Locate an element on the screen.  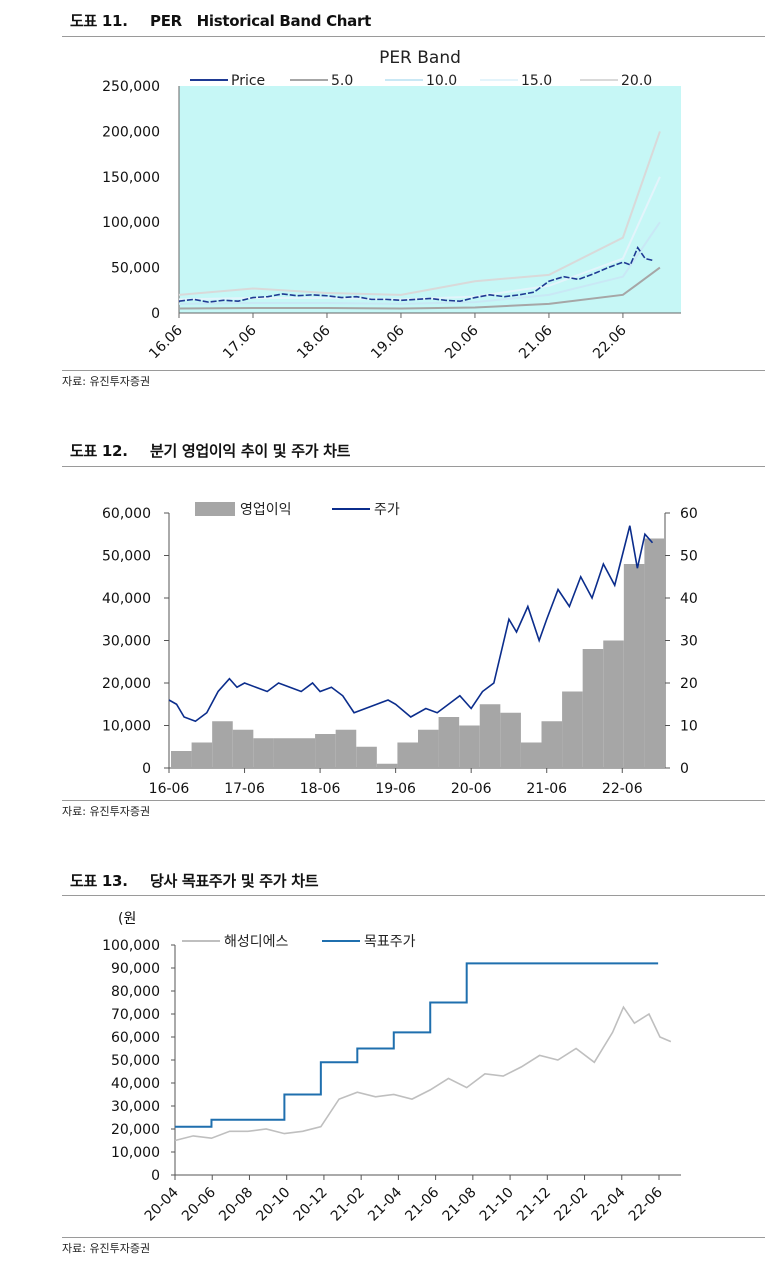
y-tick-label: 70,000 is located at coordinates (135, 1015).